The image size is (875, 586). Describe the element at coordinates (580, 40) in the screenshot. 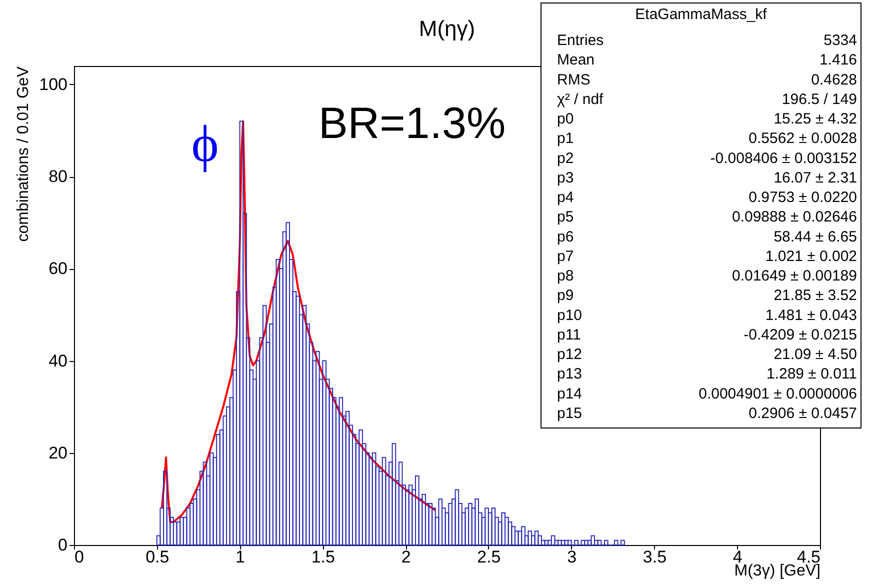

I see `text: Entries` at that location.